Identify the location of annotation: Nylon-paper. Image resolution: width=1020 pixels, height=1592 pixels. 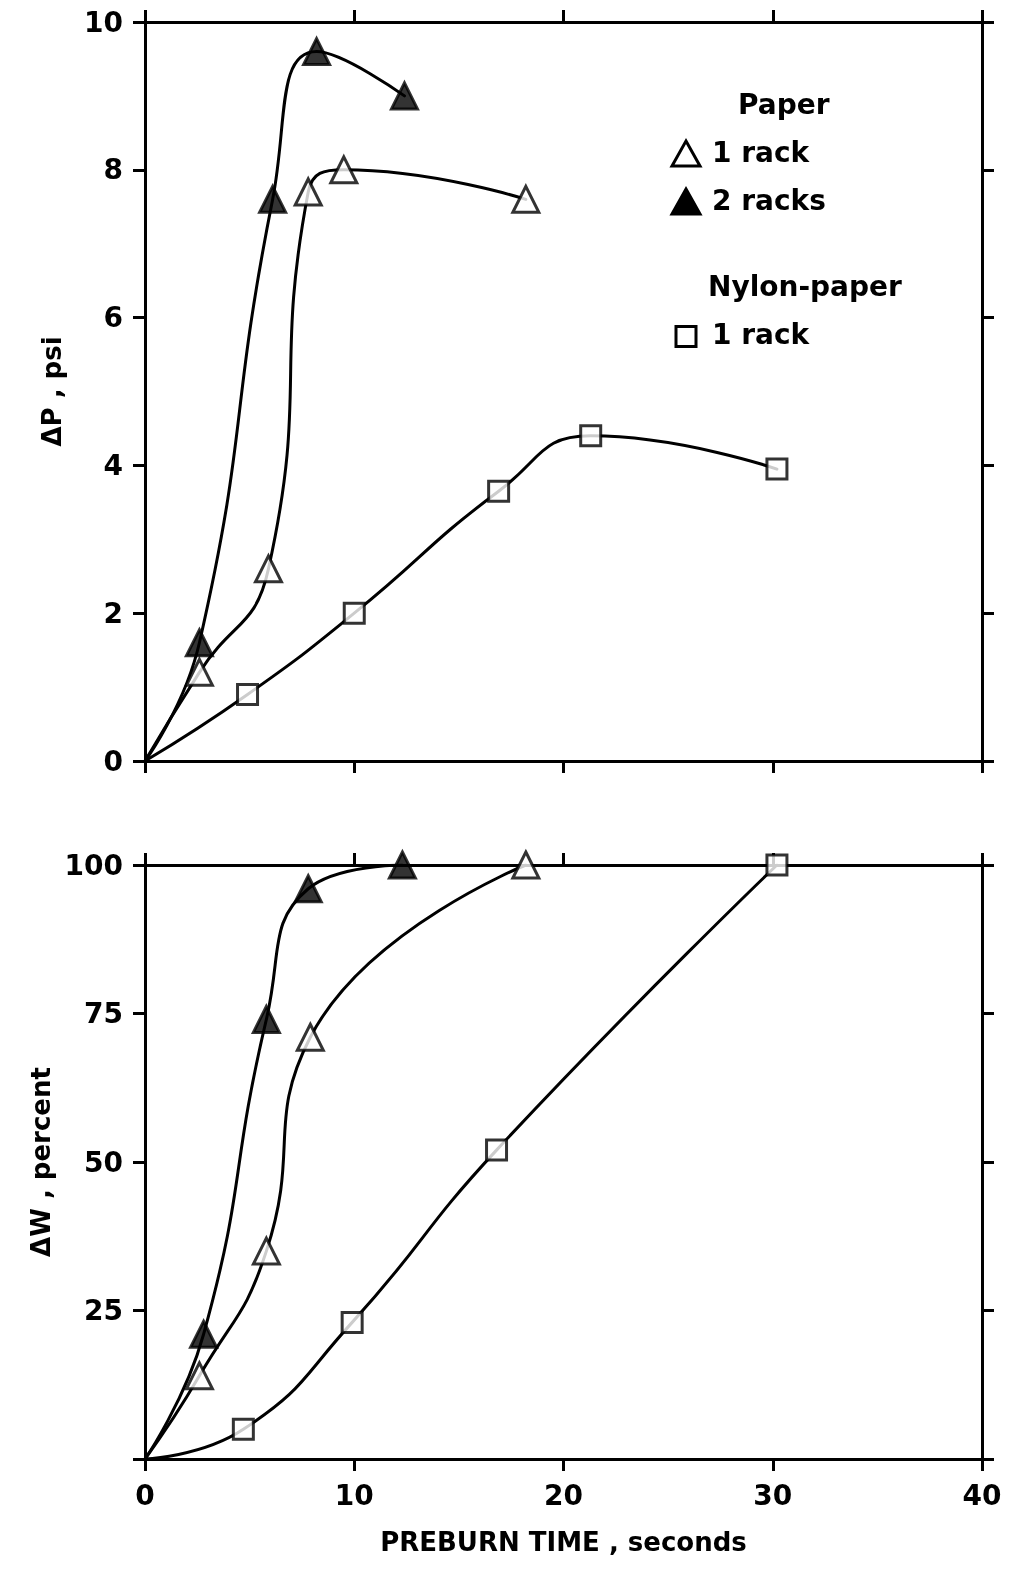
(805, 286).